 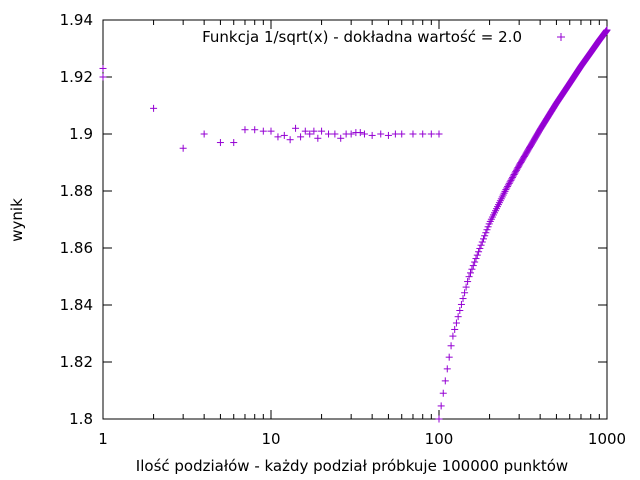 What do you see at coordinates (439, 439) in the screenshot?
I see `x-tick-label: 100` at bounding box center [439, 439].